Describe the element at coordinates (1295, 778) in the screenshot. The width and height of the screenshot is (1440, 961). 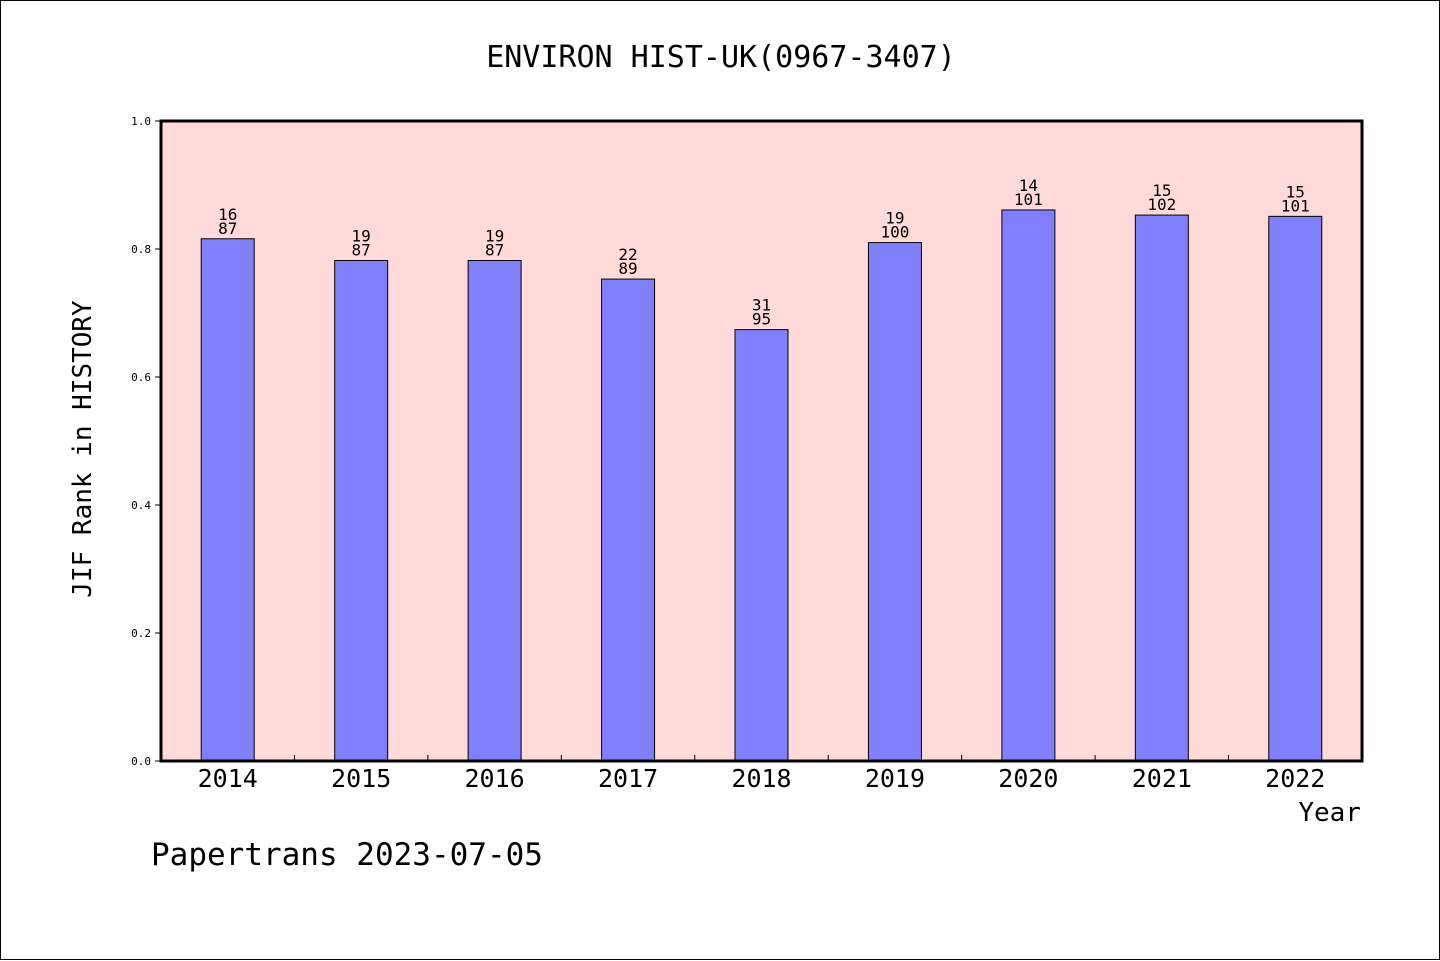
I see `x-tick-label: 2022` at that location.